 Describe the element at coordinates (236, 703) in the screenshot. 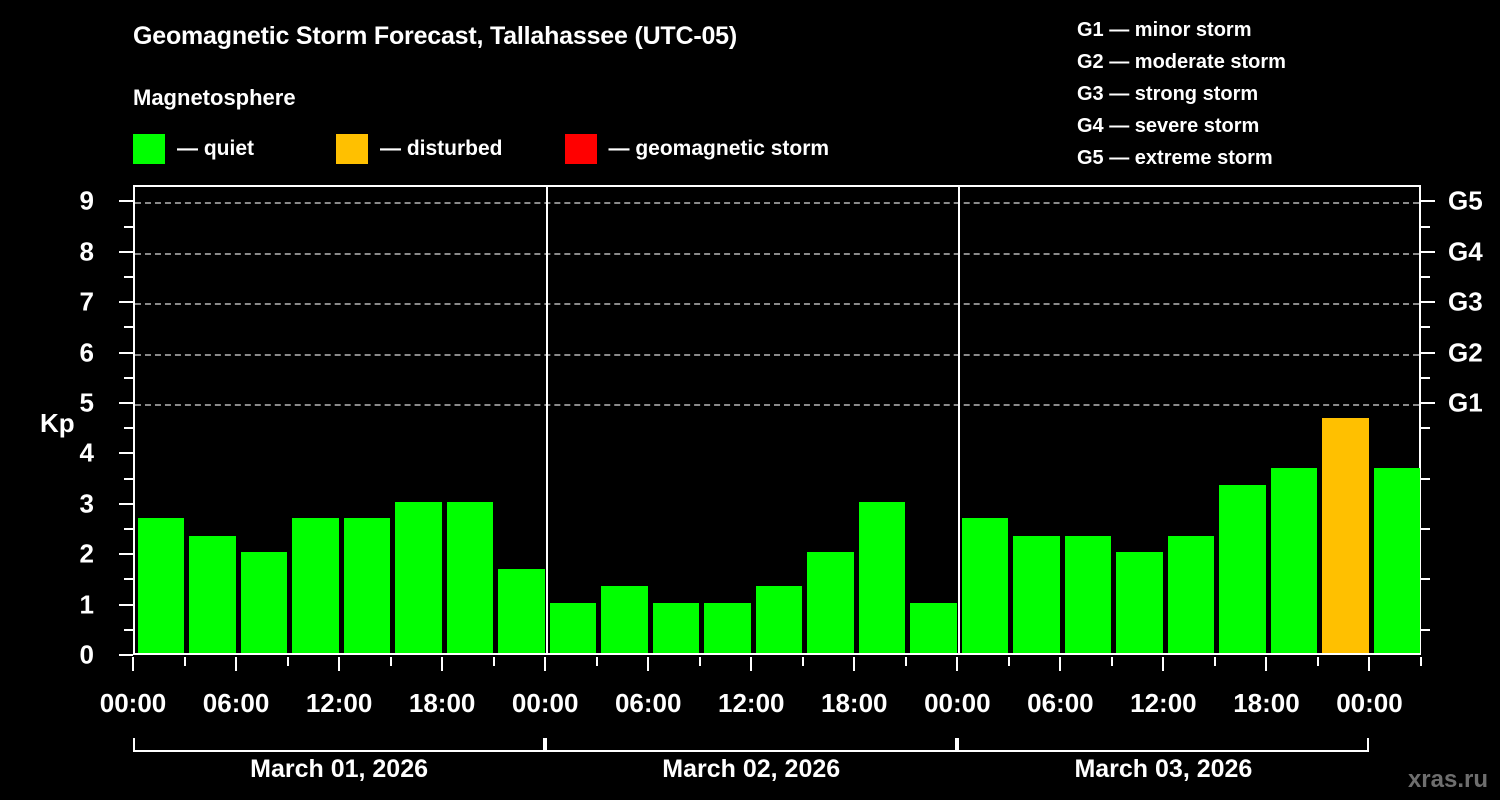

I see `x-tick-label-1: 06:00` at that location.